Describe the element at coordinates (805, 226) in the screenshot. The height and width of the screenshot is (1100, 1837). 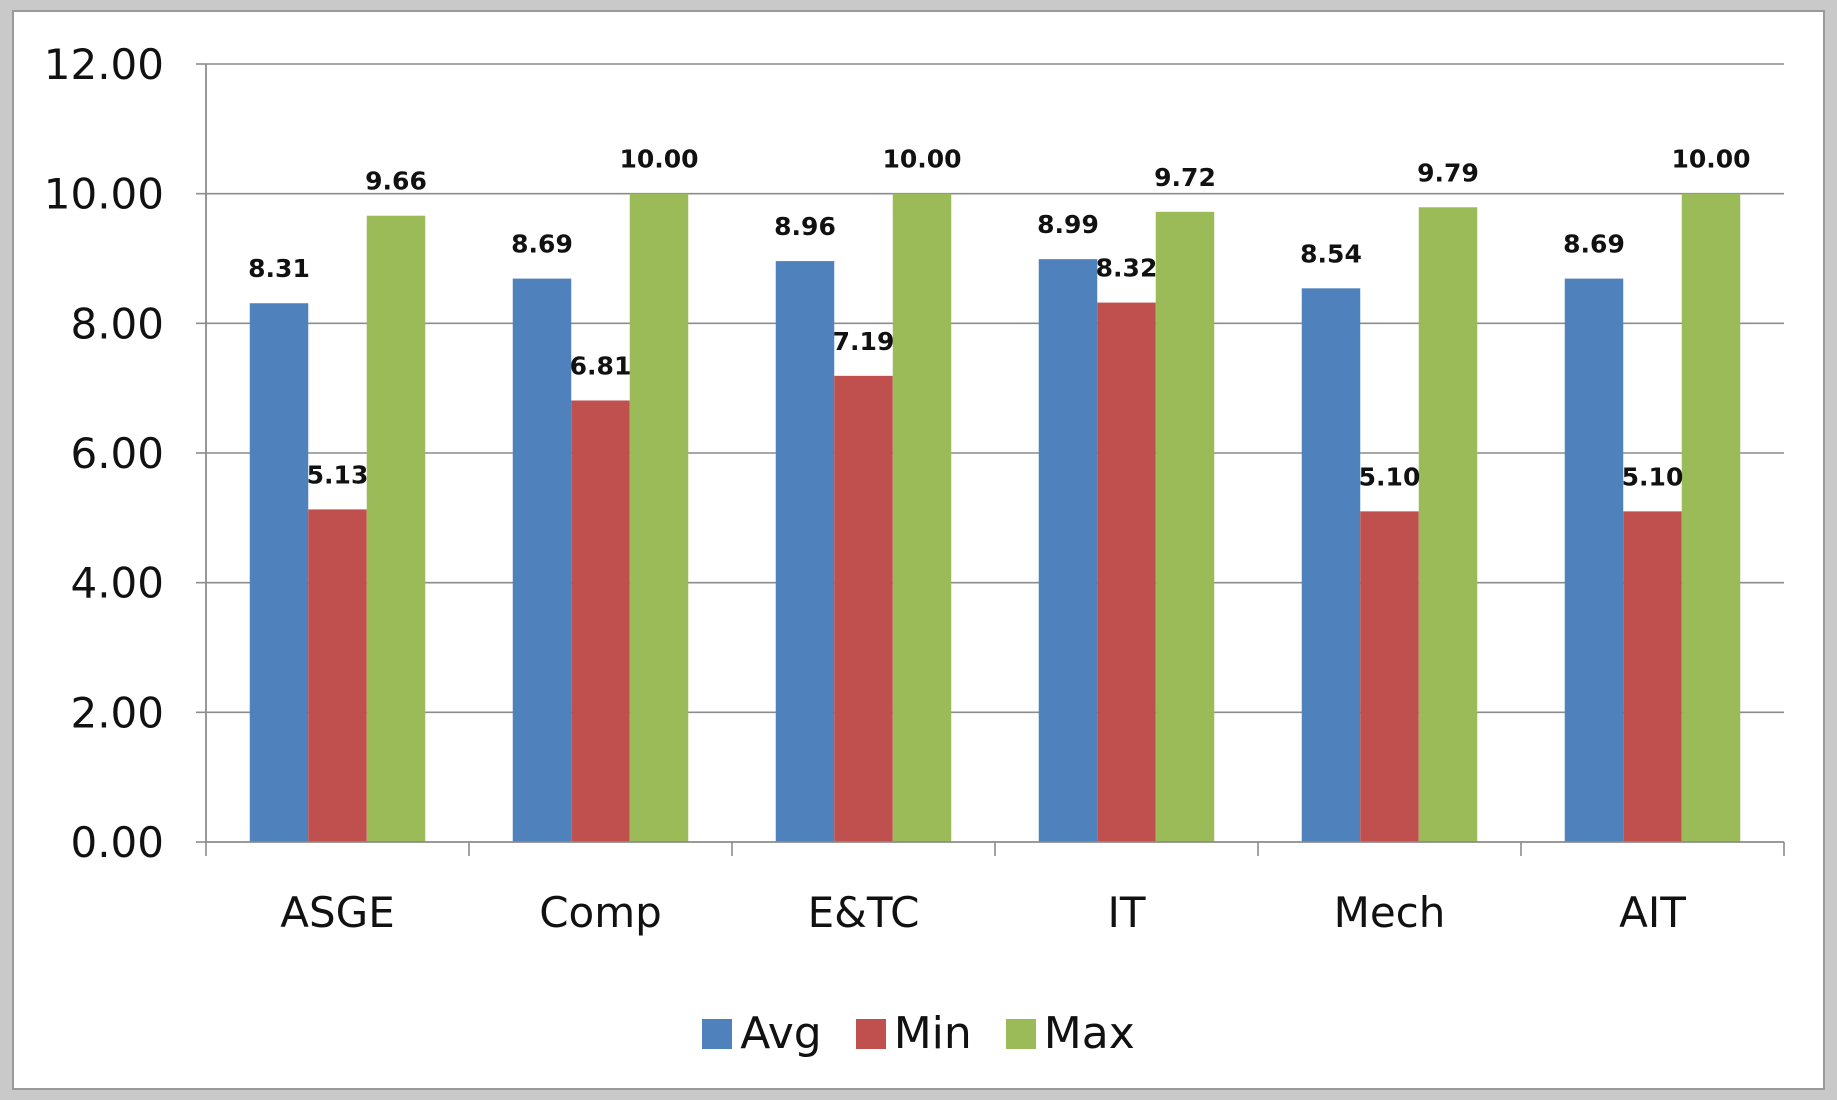
I see `data-label-avg: 8.96` at that location.